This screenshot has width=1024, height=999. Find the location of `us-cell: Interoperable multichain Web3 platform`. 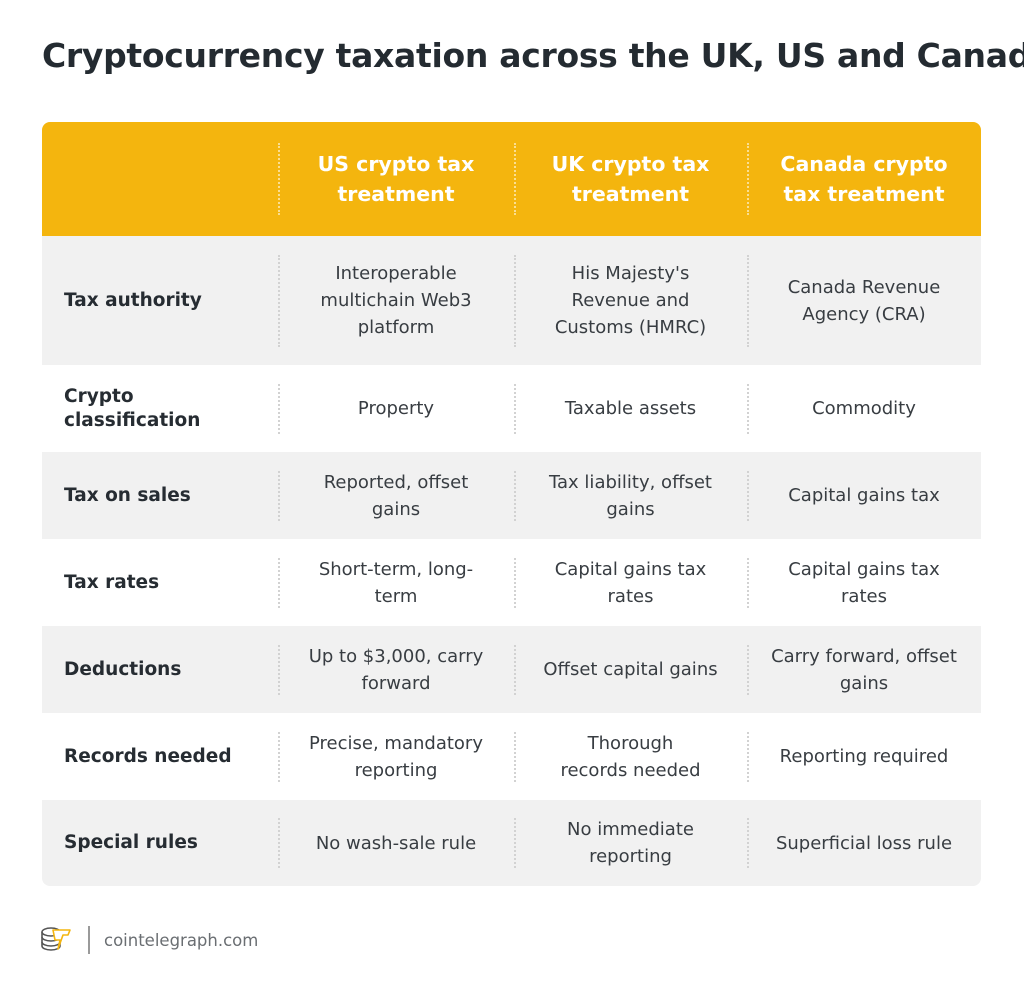

us-cell: Interoperable multichain Web3 platform is located at coordinates (396, 300).